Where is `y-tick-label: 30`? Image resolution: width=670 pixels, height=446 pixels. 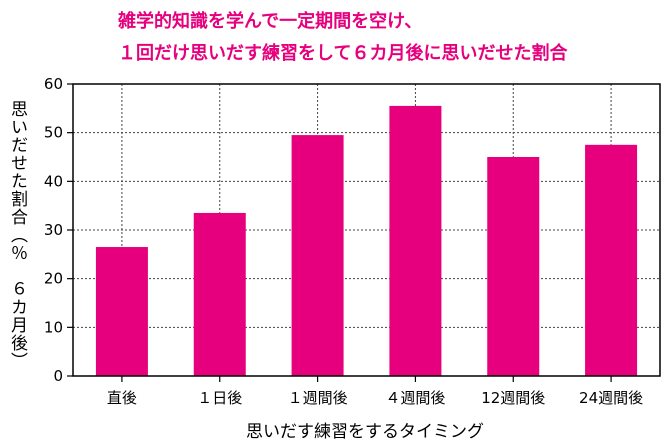
y-tick-label: 30 is located at coordinates (53, 230).